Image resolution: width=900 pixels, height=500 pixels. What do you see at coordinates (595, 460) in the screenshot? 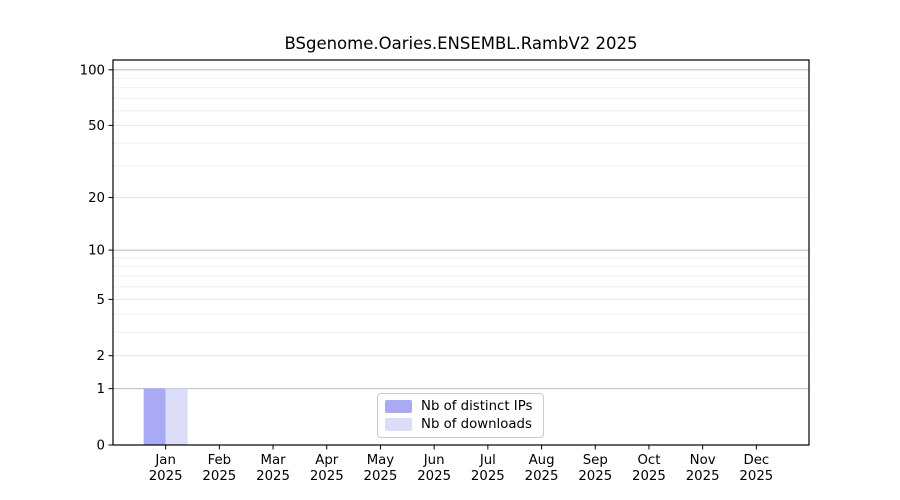
I see `x-tick-label-month: Sep` at bounding box center [595, 460].